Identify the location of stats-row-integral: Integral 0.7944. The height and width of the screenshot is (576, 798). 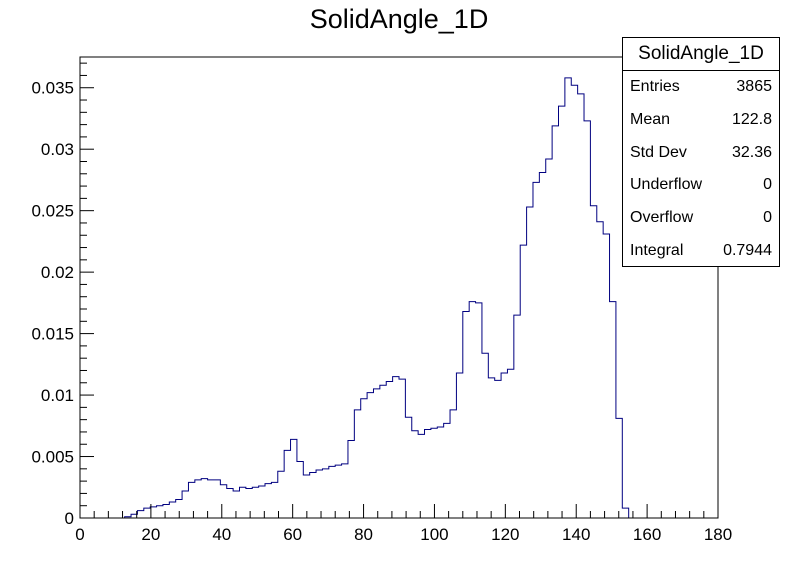
(701, 251).